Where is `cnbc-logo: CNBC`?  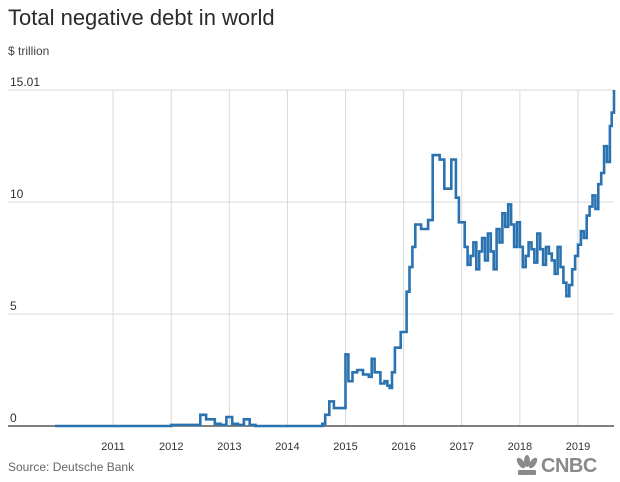 cnbc-logo: CNBC is located at coordinates (565, 466).